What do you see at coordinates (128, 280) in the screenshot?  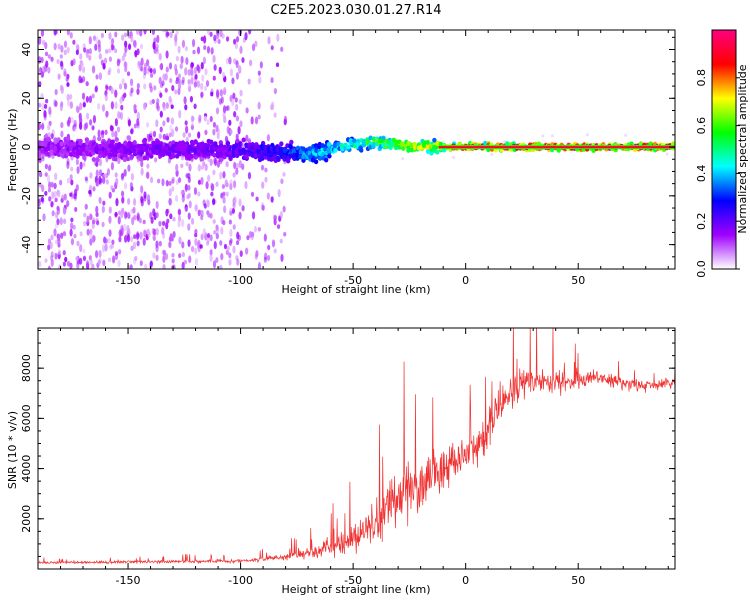 I see `spectrogram-x-tick-label: -150` at bounding box center [128, 280].